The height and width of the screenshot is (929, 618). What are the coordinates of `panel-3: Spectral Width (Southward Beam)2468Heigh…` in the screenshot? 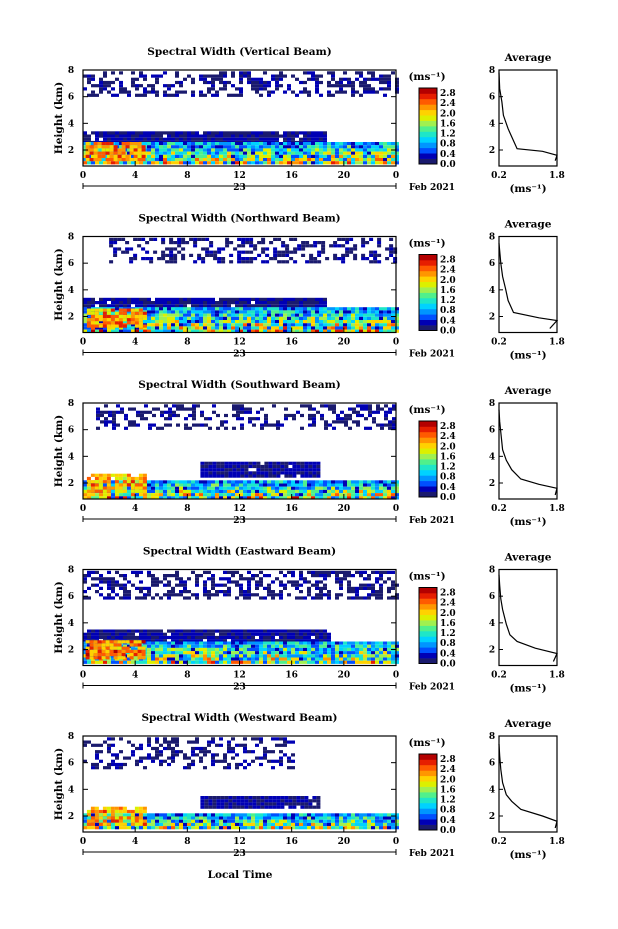 It's located at (309, 453).